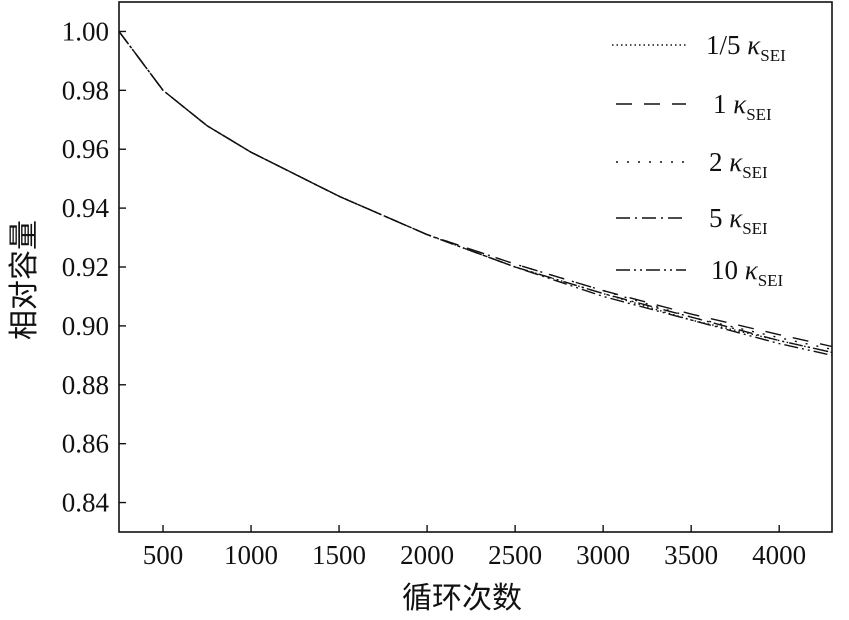 The height and width of the screenshot is (620, 849). I want to click on x-tick-label: 2500, so click(515, 555).